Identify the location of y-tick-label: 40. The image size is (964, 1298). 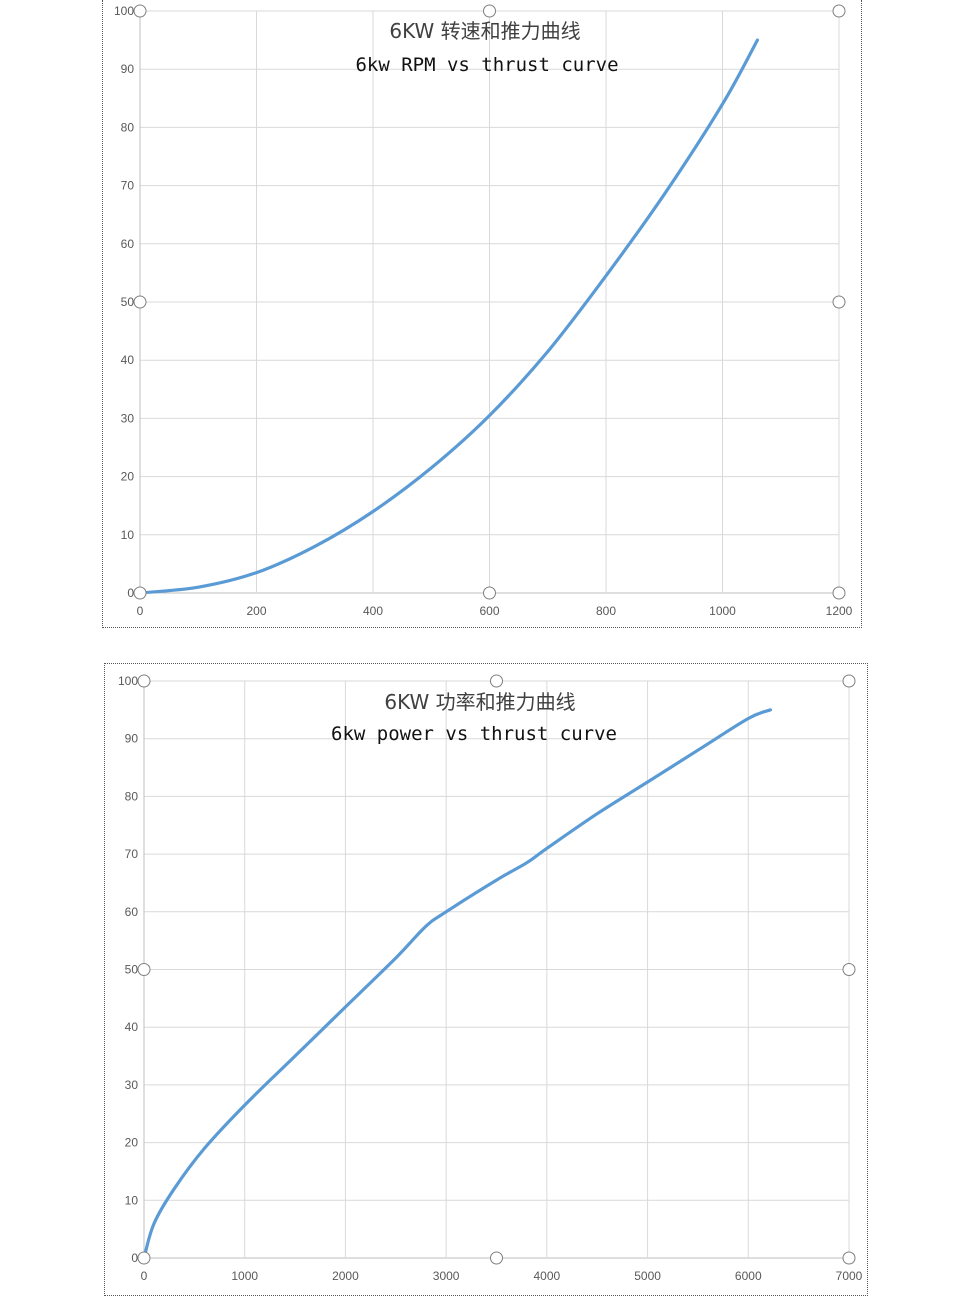
(128, 360).